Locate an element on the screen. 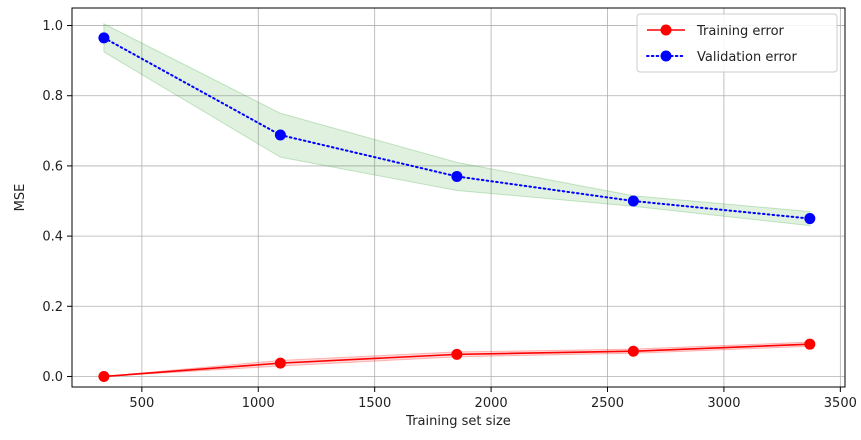  x-tick-label: 500 is located at coordinates (141, 403).